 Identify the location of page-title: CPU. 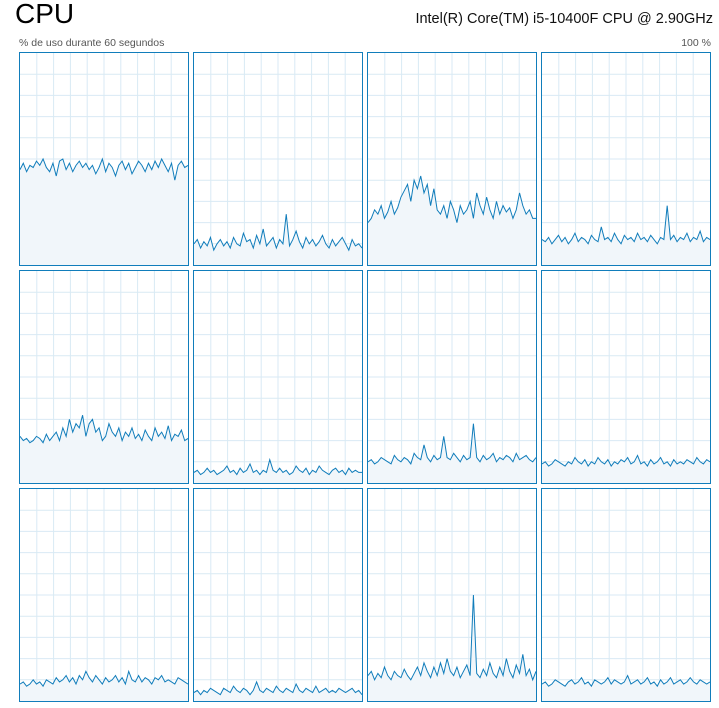
(45, 14).